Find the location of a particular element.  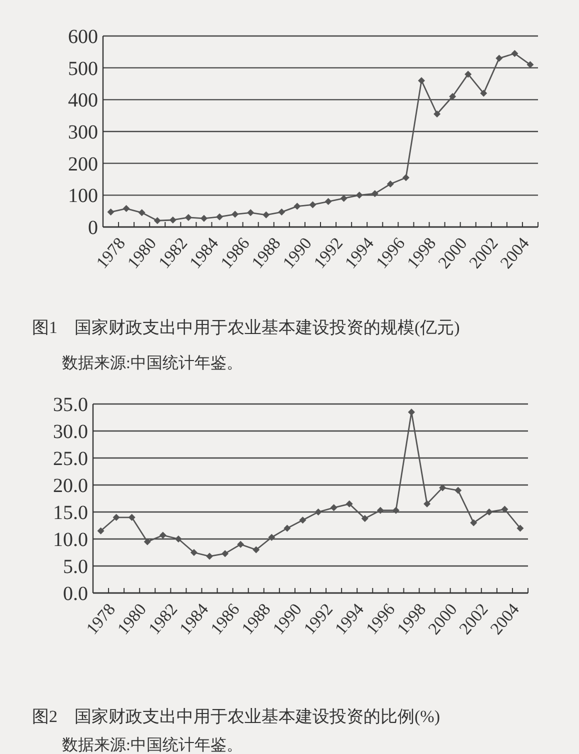

y-tick-label: 0 is located at coordinates (93, 228).